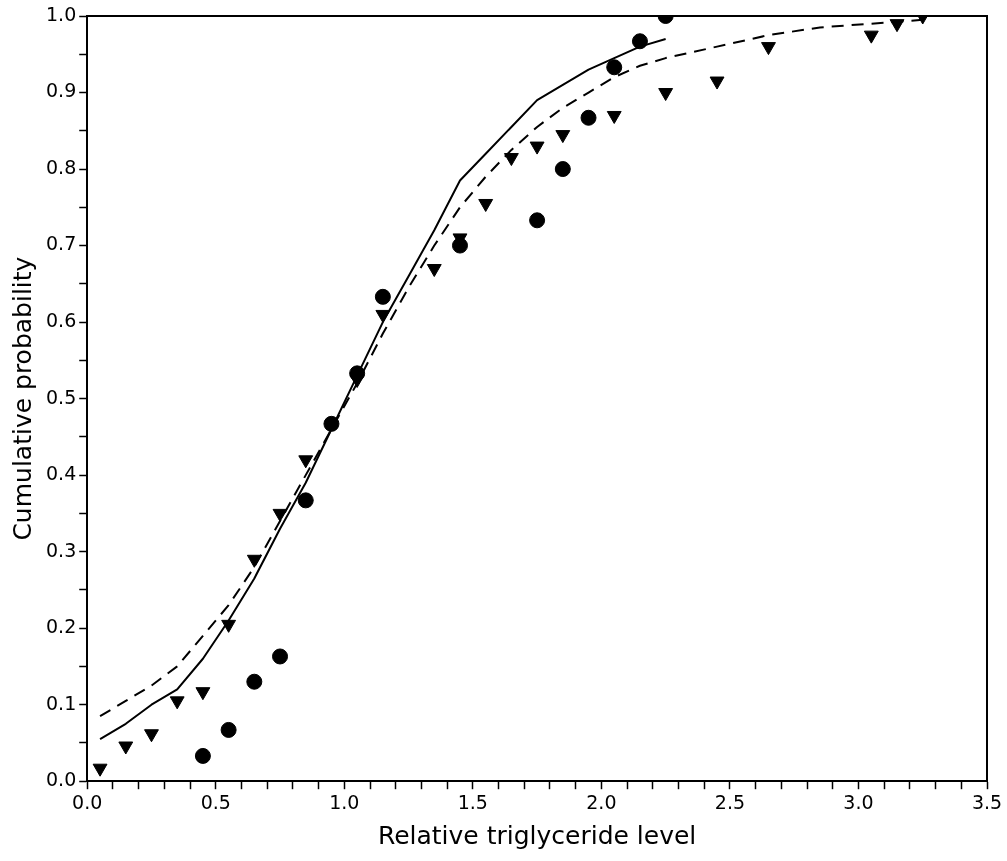  What do you see at coordinates (61, 90) in the screenshot?
I see `y-tick-label: 0.9` at bounding box center [61, 90].